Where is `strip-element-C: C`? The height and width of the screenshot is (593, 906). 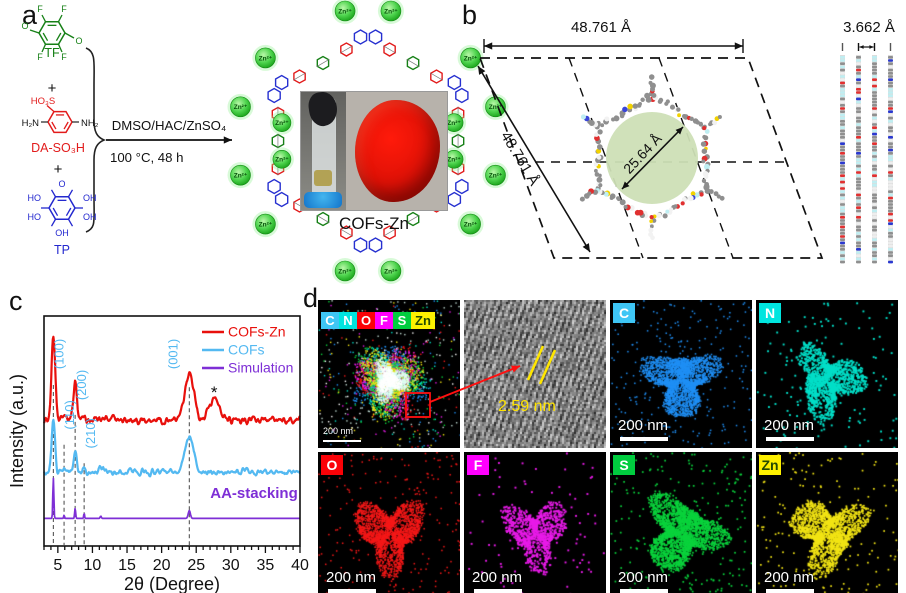 strip-element-C: C is located at coordinates (330, 320).